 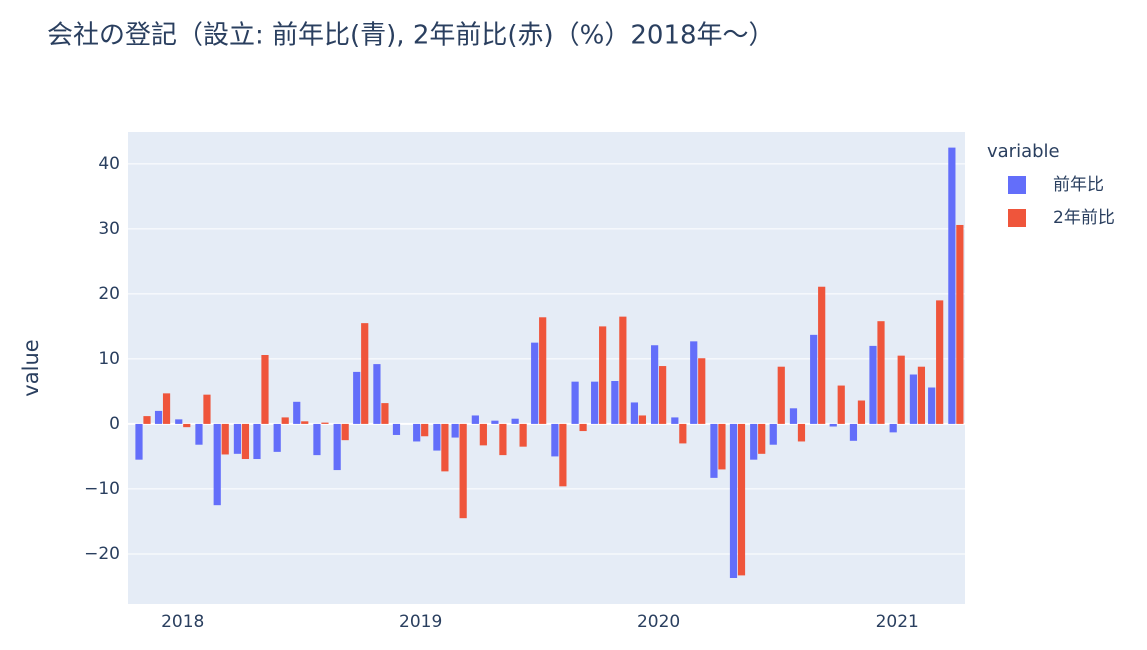 What do you see at coordinates (102, 489) in the screenshot?
I see `y-tick-label: −10` at bounding box center [102, 489].